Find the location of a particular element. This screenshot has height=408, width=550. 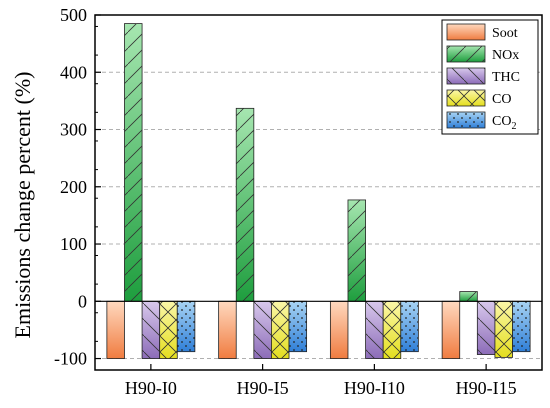

legend-label-co: CO is located at coordinates (501, 99).